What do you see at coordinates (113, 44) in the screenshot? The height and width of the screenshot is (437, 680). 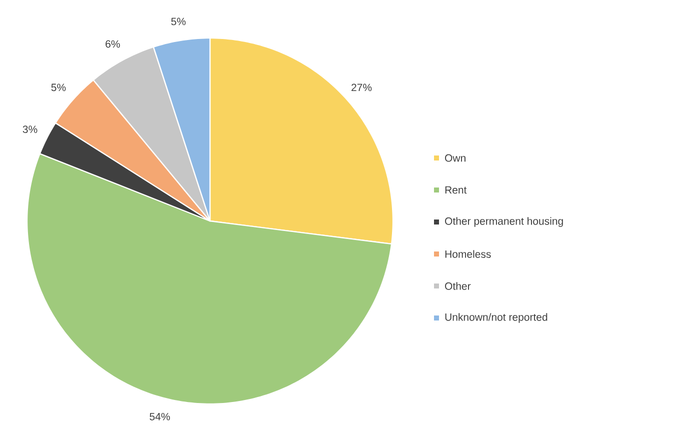 I see `data-label: 6%` at bounding box center [113, 44].